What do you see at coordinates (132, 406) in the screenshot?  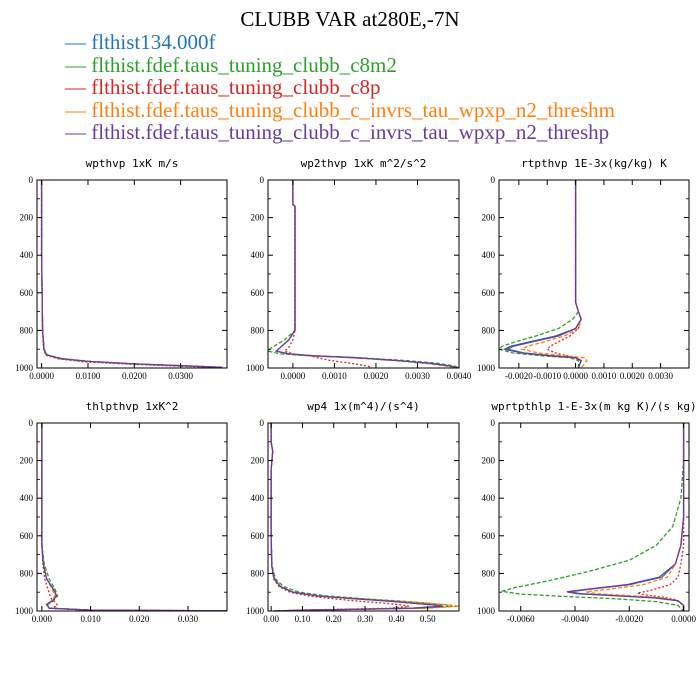 I see `panel-title: thlpthvp 1xK^2` at bounding box center [132, 406].